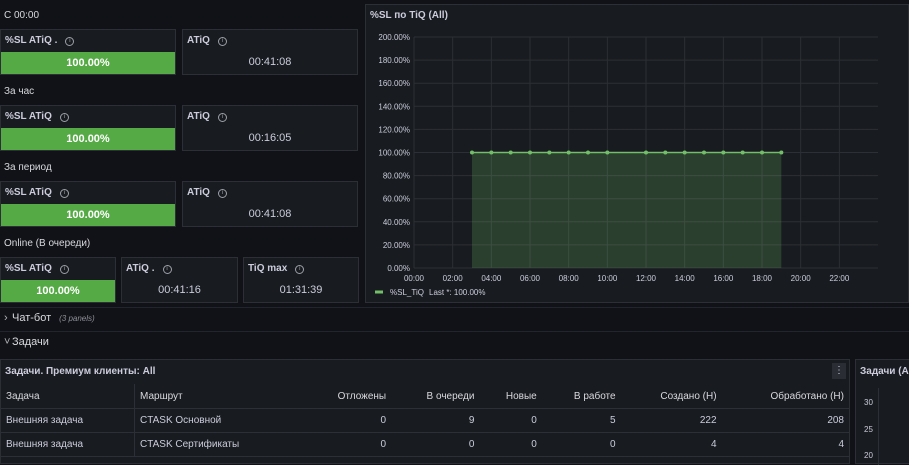 This screenshot has width=909, height=465. Describe the element at coordinates (454, 317) in the screenshot. I see `row-chatbot: › Чат-бот (3 panels)` at that location.